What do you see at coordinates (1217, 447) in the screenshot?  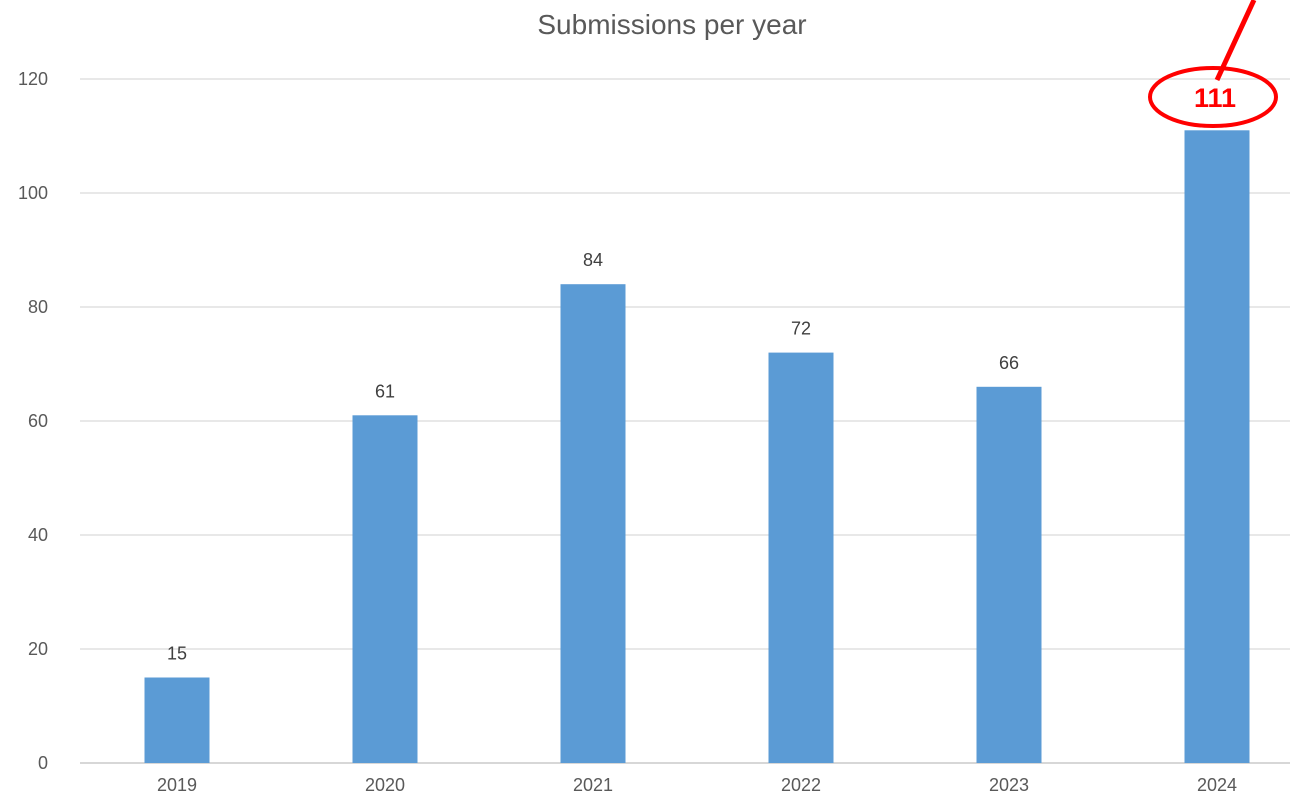 I see `bar-2024` at bounding box center [1217, 447].